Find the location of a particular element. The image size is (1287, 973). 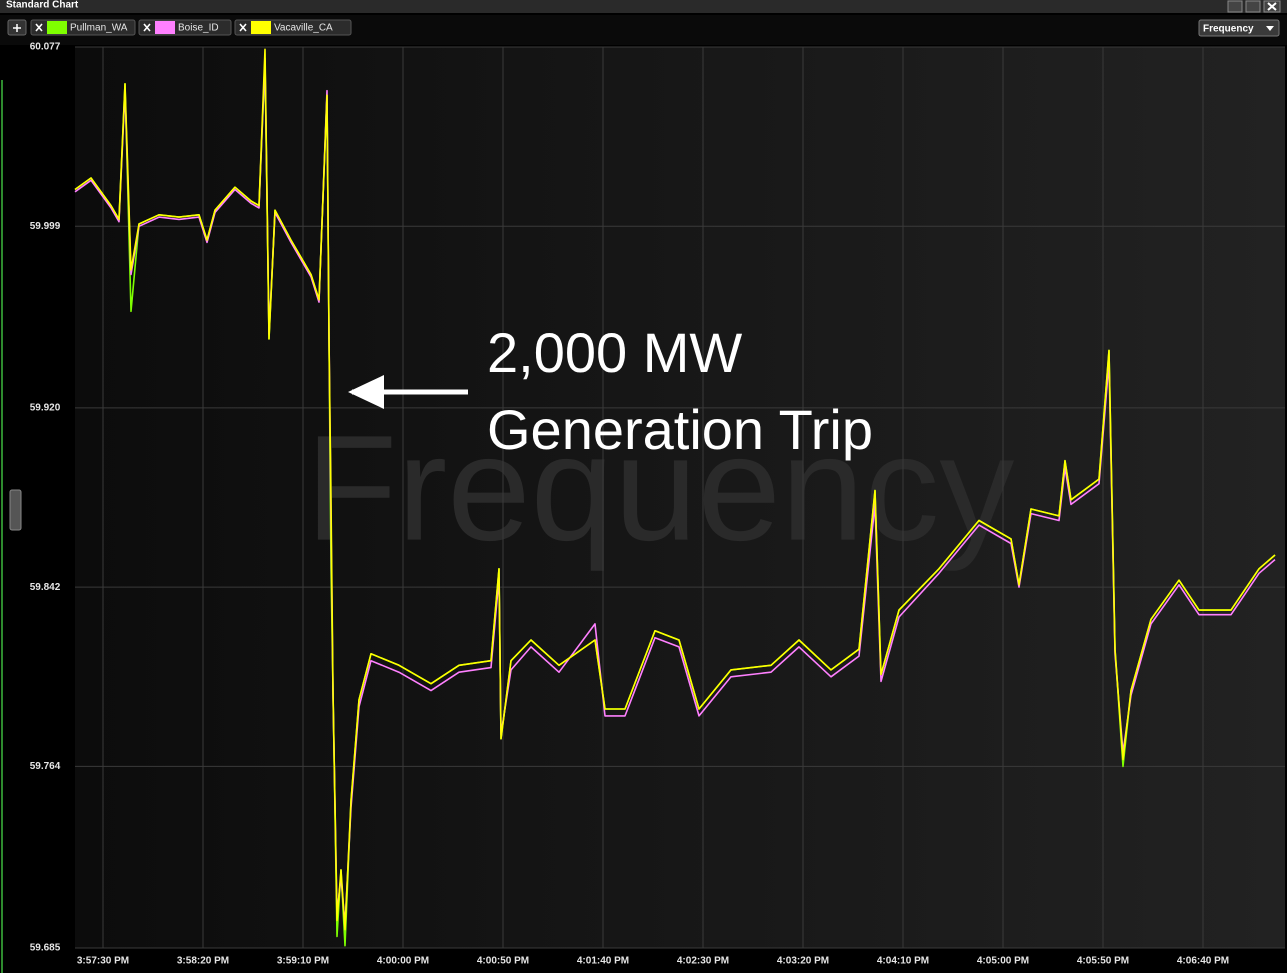

x-tick-label: 4:04:10 PM is located at coordinates (903, 961).